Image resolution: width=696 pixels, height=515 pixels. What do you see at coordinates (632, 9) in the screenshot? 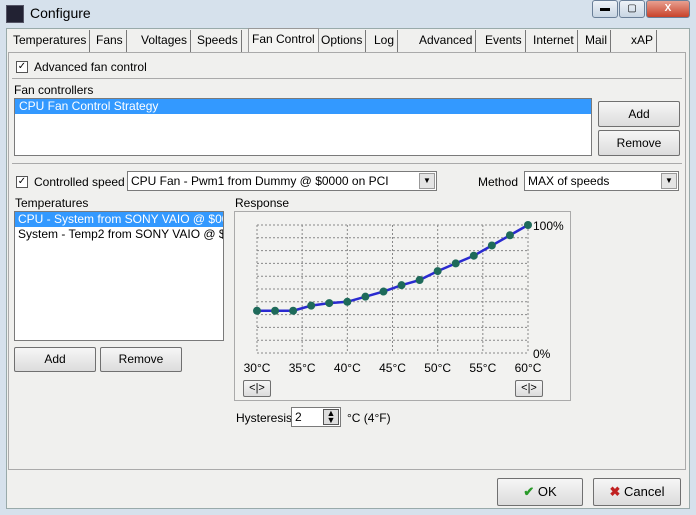
I see `maximize-button: ▢` at bounding box center [632, 9].